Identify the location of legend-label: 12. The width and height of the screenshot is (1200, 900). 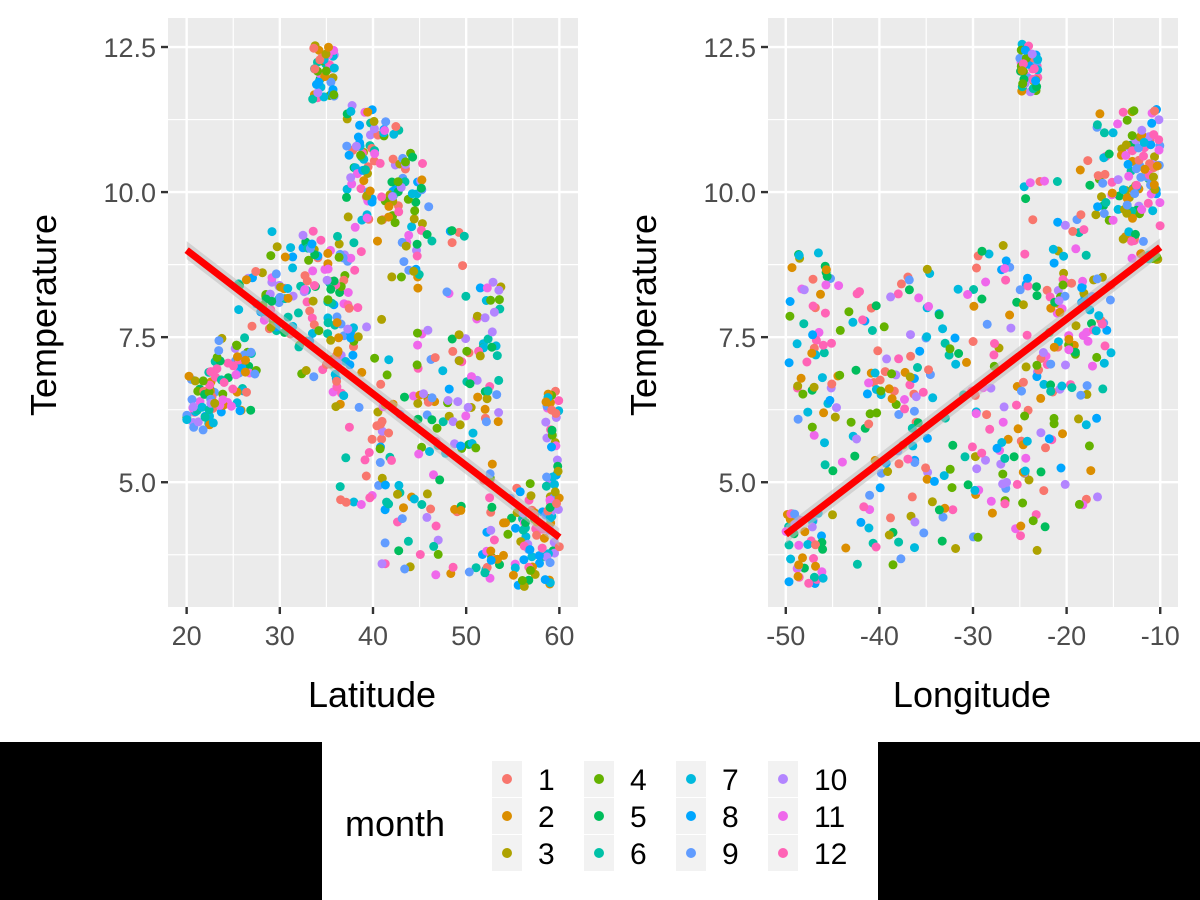
(830, 854).